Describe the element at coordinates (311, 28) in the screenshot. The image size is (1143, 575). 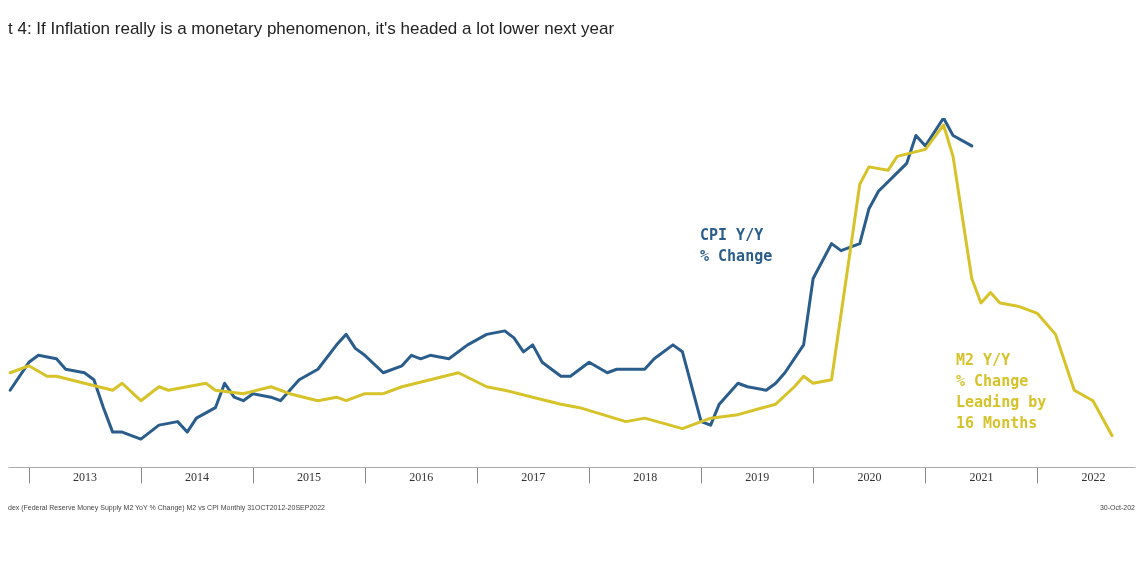
I see `chart-title: t 4: If Inflation really is a monetary phenomenon, it's headed a lot lower next year` at that location.